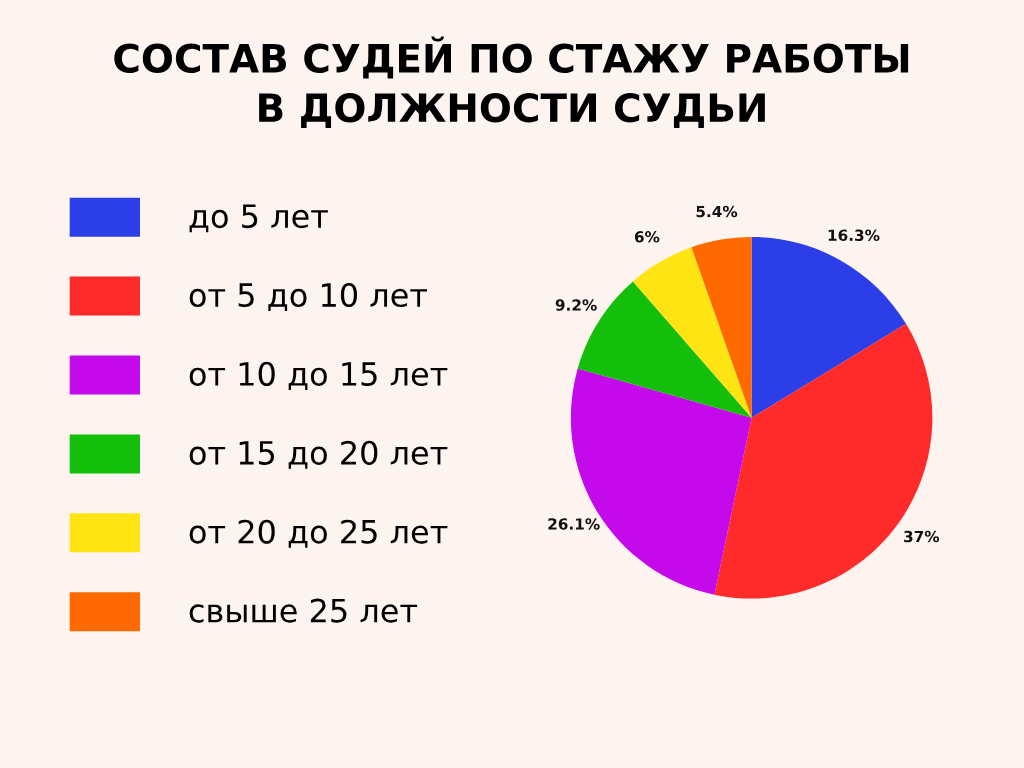  I want to click on chart-title: СОСТАВ СУДЕЙ ПО СТАЖУ РАБОТЫ В ДОЛЖНОСТИ СУДЬИ, so click(511, 82).